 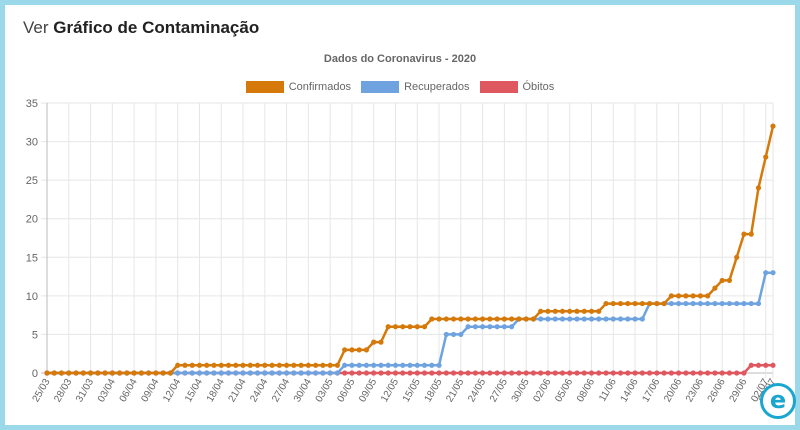 I want to click on chart-title: Dados do Coronavirus - 2020, so click(x=400, y=59).